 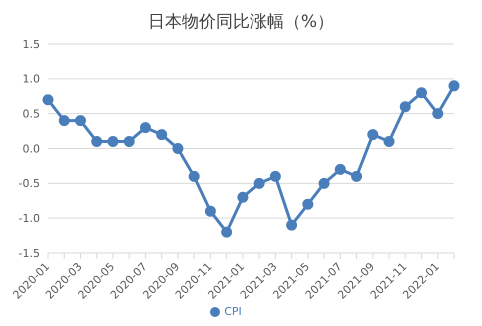 What do you see at coordinates (31, 114) in the screenshot?
I see `y-tick-label: 0.5` at bounding box center [31, 114].